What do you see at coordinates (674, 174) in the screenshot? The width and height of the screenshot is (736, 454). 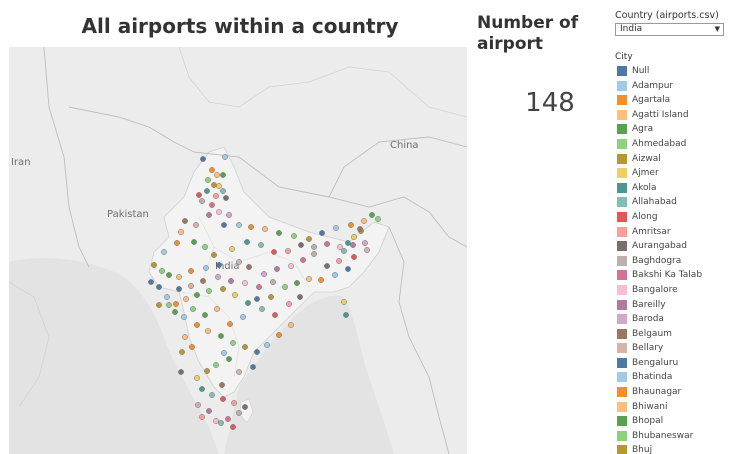 I see `legend-item: Ajmer` at bounding box center [674, 174].